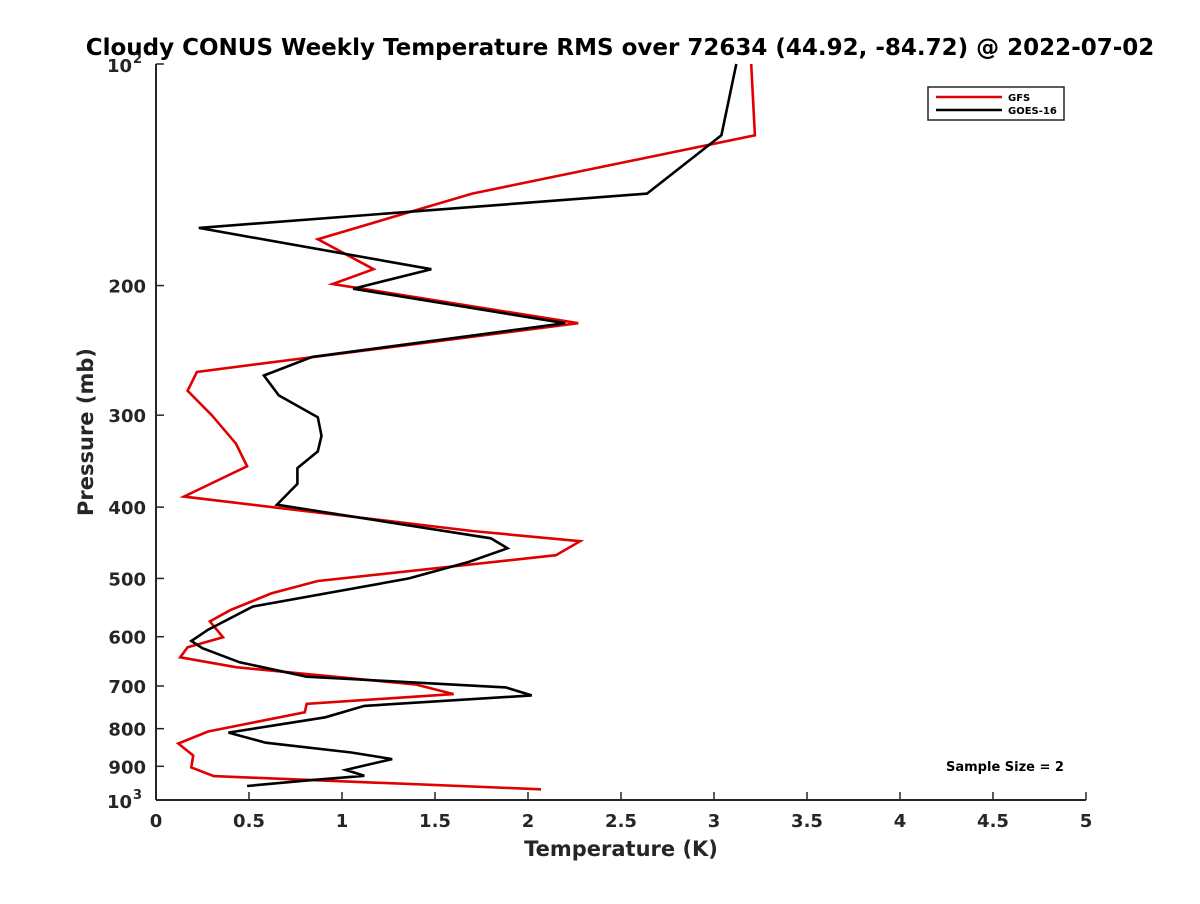 The width and height of the screenshot is (1200, 904). Describe the element at coordinates (156, 821) in the screenshot. I see `x-tick-label: 0` at that location.